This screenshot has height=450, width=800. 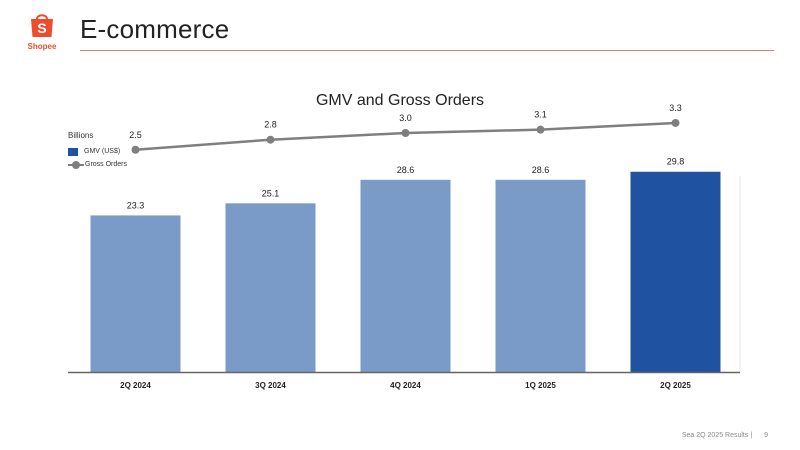 What do you see at coordinates (540, 385) in the screenshot?
I see `x-tick-label-3: 1Q 2025` at bounding box center [540, 385].